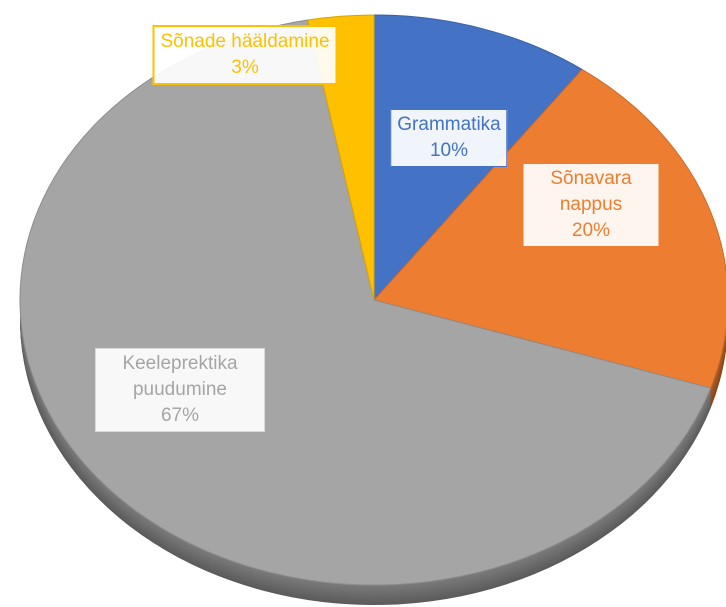 Image resolution: width=726 pixels, height=607 pixels. I want to click on category-label: Sõnade hääldamine, so click(245, 41).